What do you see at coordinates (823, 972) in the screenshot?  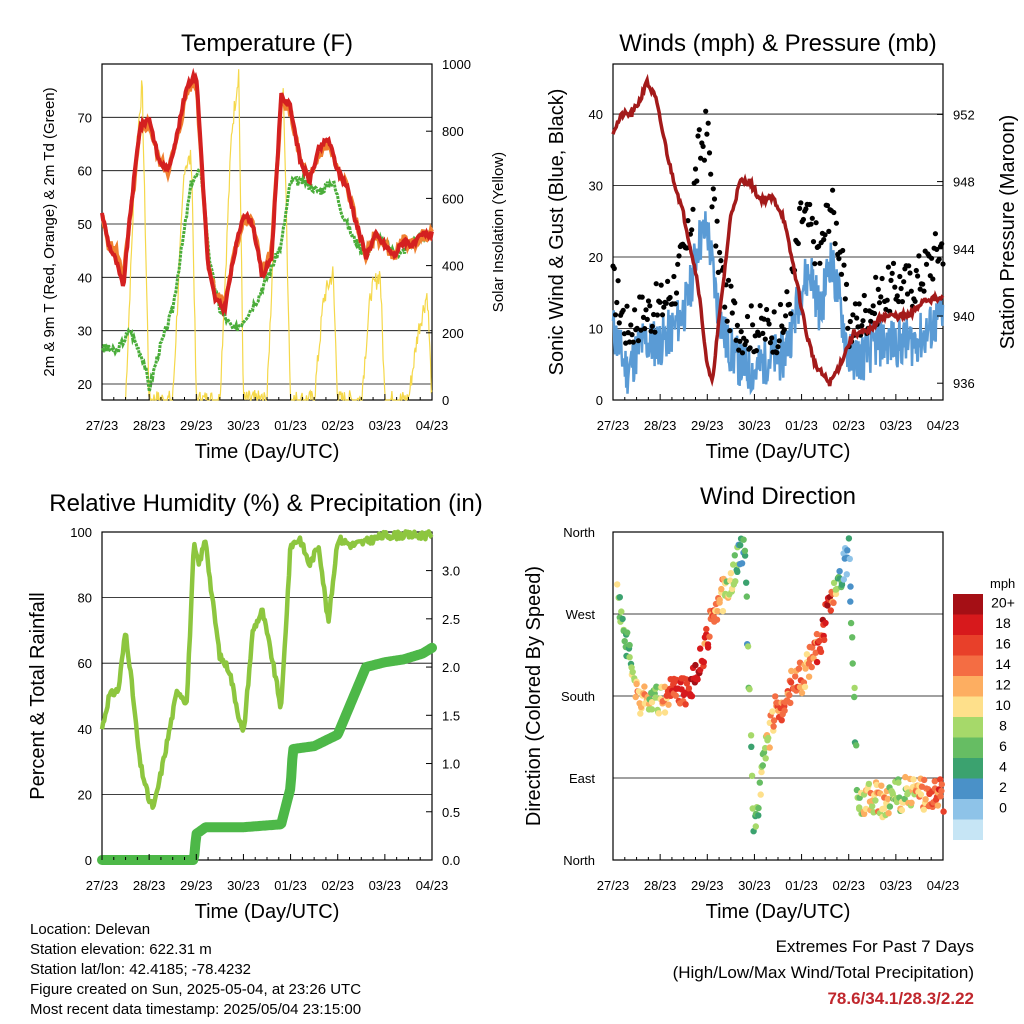 I see `extremes-legend: (High/Low/Max Wind/Total Precipitation)` at bounding box center [823, 972].